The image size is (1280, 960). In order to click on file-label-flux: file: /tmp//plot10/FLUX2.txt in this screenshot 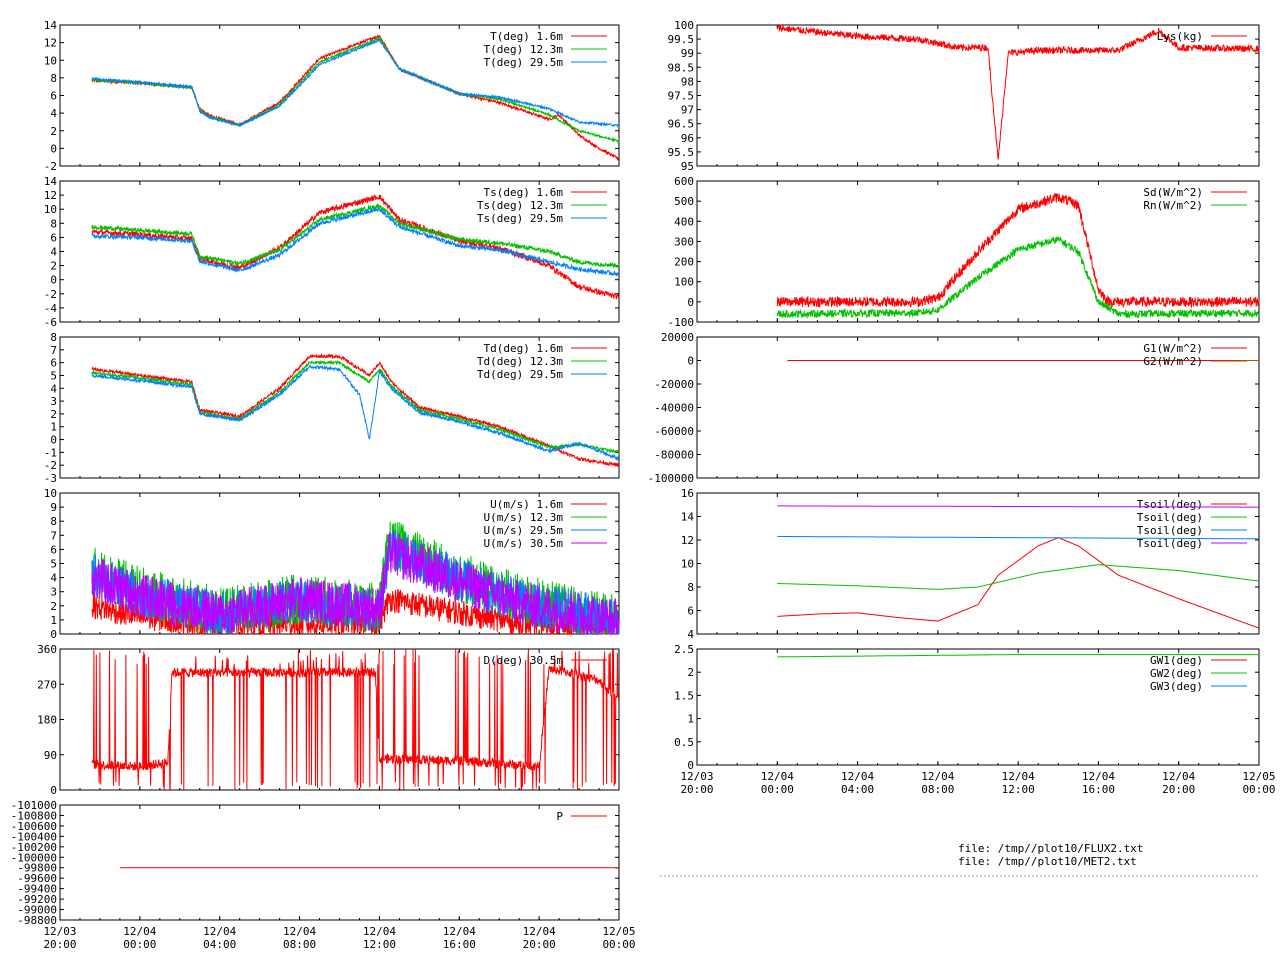, I will do `click(1050, 848)`.